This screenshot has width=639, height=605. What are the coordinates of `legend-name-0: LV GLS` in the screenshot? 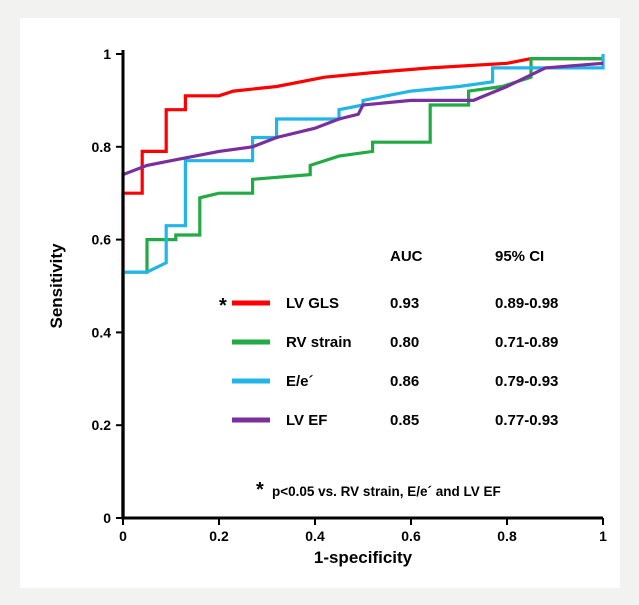 It's located at (312, 303).